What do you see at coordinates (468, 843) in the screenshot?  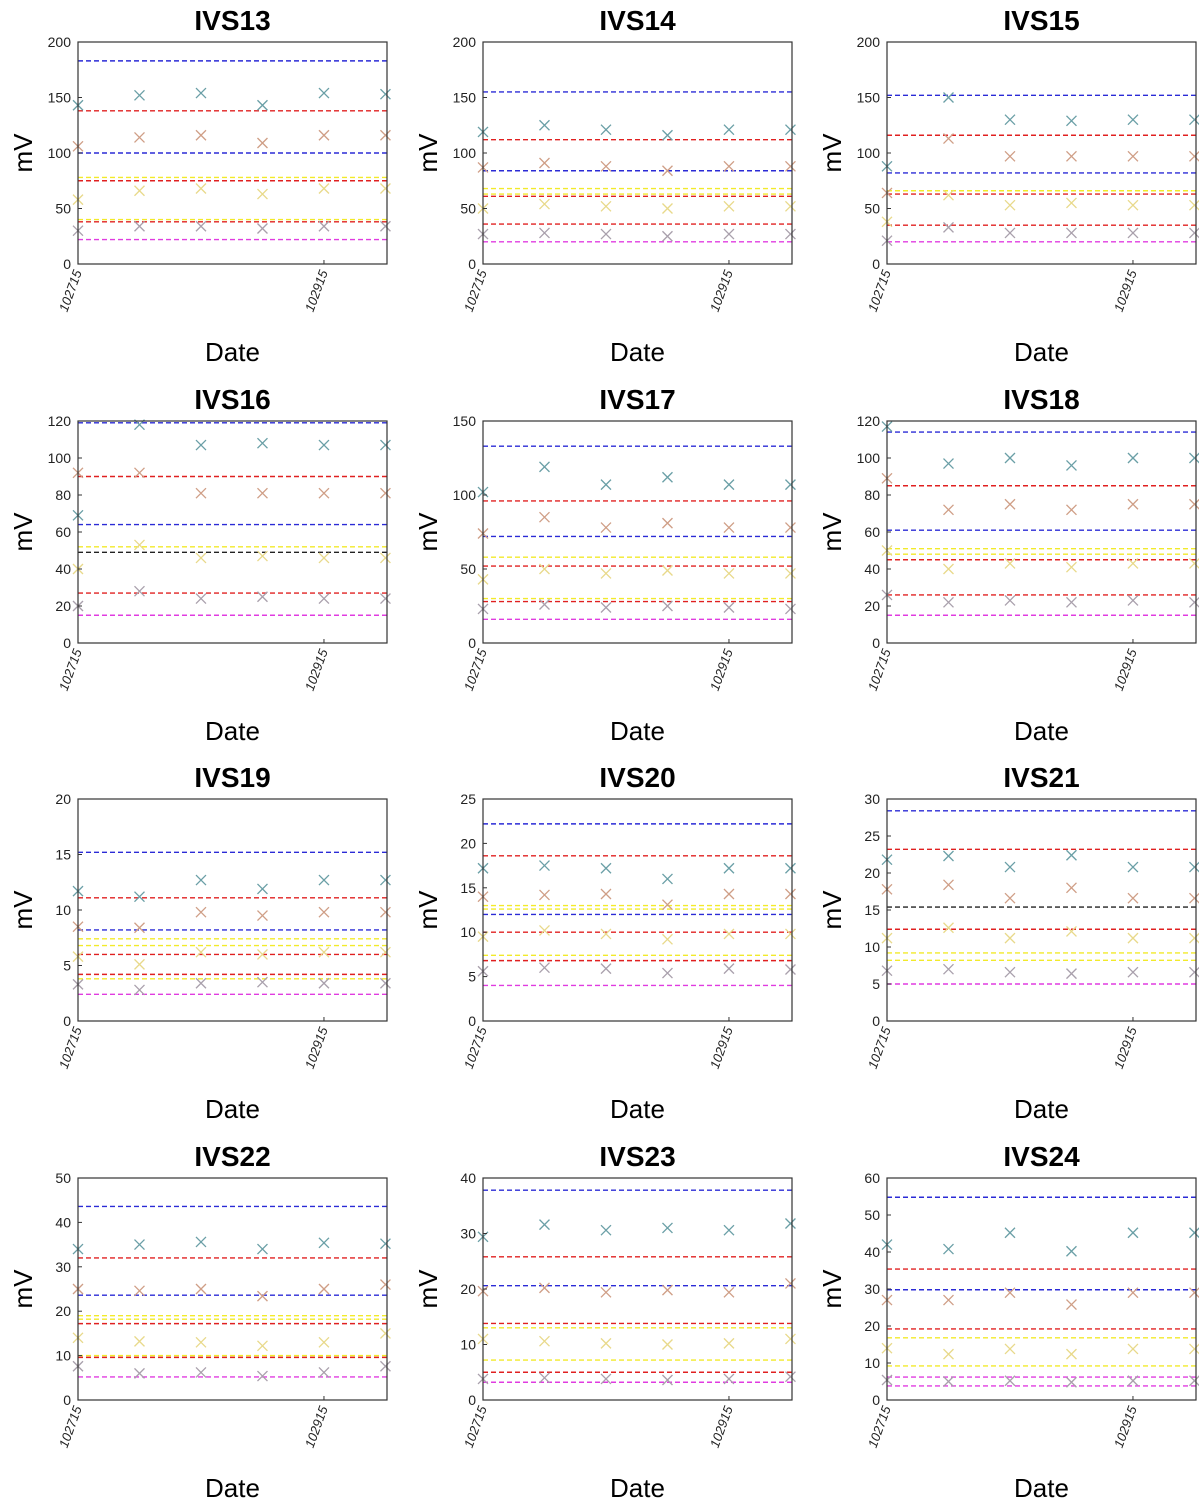 I see `y-tick-label: 20` at bounding box center [468, 843].